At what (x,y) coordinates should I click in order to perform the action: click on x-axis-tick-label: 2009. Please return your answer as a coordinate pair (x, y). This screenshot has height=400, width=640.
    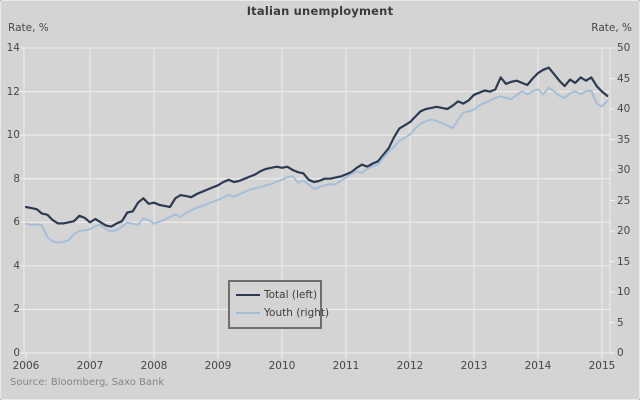
    Looking at the image, I should click on (218, 366).